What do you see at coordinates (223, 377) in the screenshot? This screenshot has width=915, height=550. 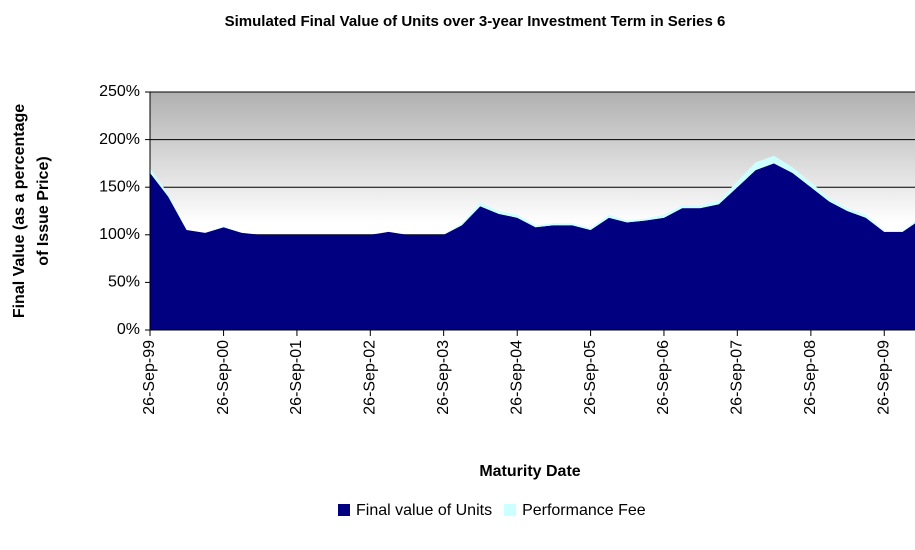 I see `x-tick-label: 26-Sep-00` at bounding box center [223, 377].